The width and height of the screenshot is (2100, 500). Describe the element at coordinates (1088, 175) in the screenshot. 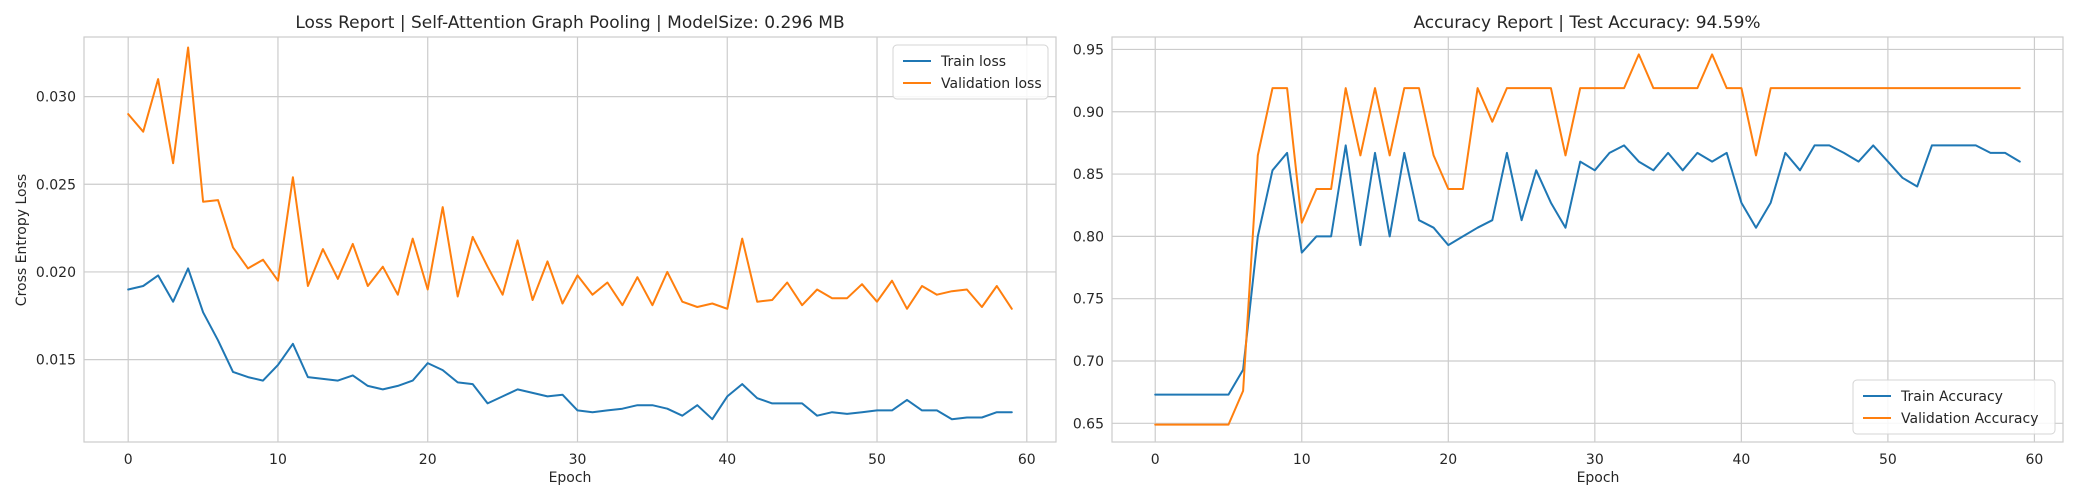

I see `accuracy-y-tick-label: 0.85` at that location.